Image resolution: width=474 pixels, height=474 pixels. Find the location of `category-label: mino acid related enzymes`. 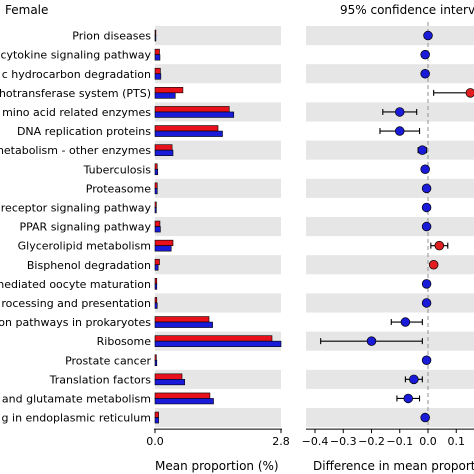

category-label: mino acid related enzymes is located at coordinates (76, 112).